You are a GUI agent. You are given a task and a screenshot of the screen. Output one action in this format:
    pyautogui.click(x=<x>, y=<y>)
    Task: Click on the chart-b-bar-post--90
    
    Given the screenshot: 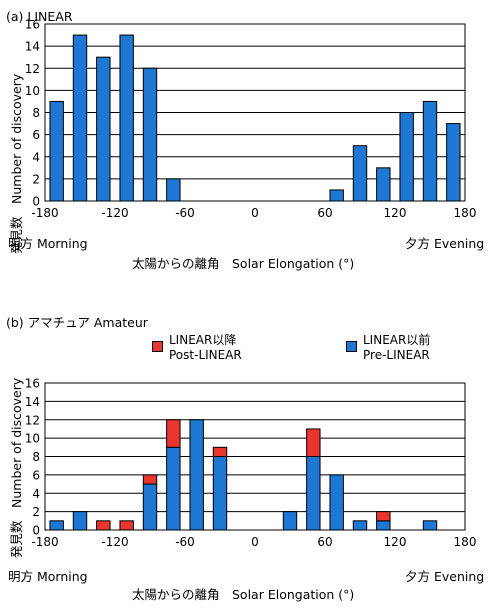 What is the action you would take?
    pyautogui.click(x=150, y=479)
    